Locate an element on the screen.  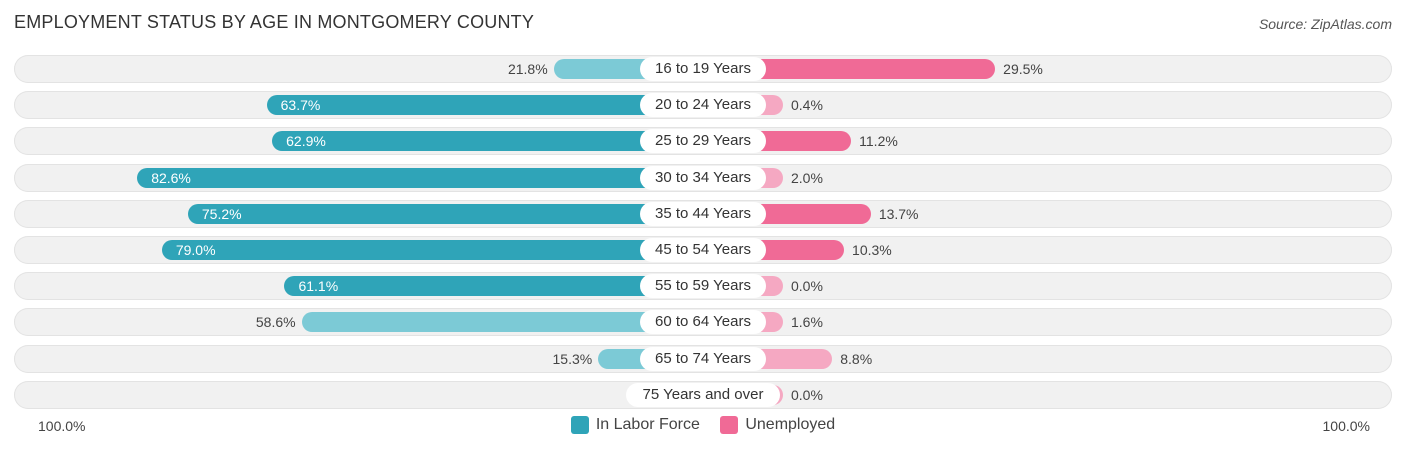
axis-right-label: 100.0% is located at coordinates (1346, 426).